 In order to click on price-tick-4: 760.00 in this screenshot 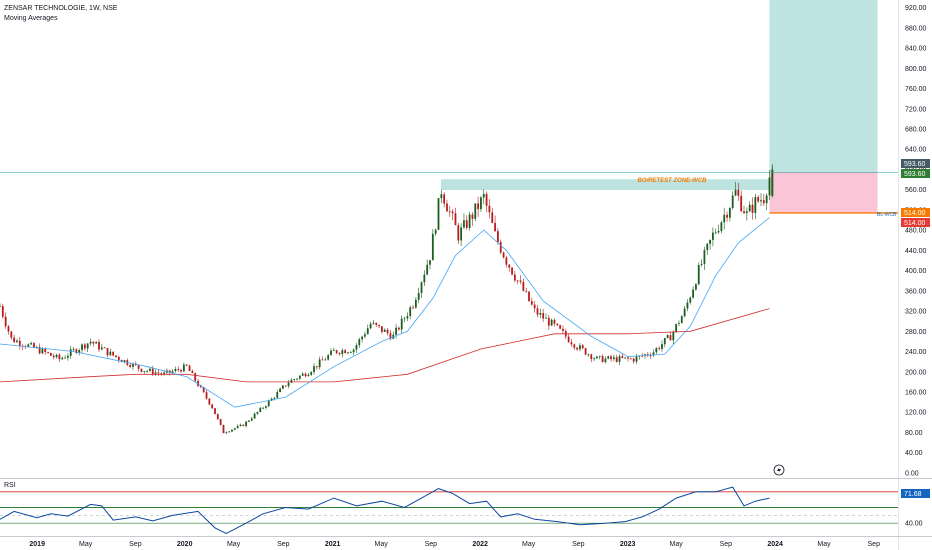, I will do `click(916, 89)`.